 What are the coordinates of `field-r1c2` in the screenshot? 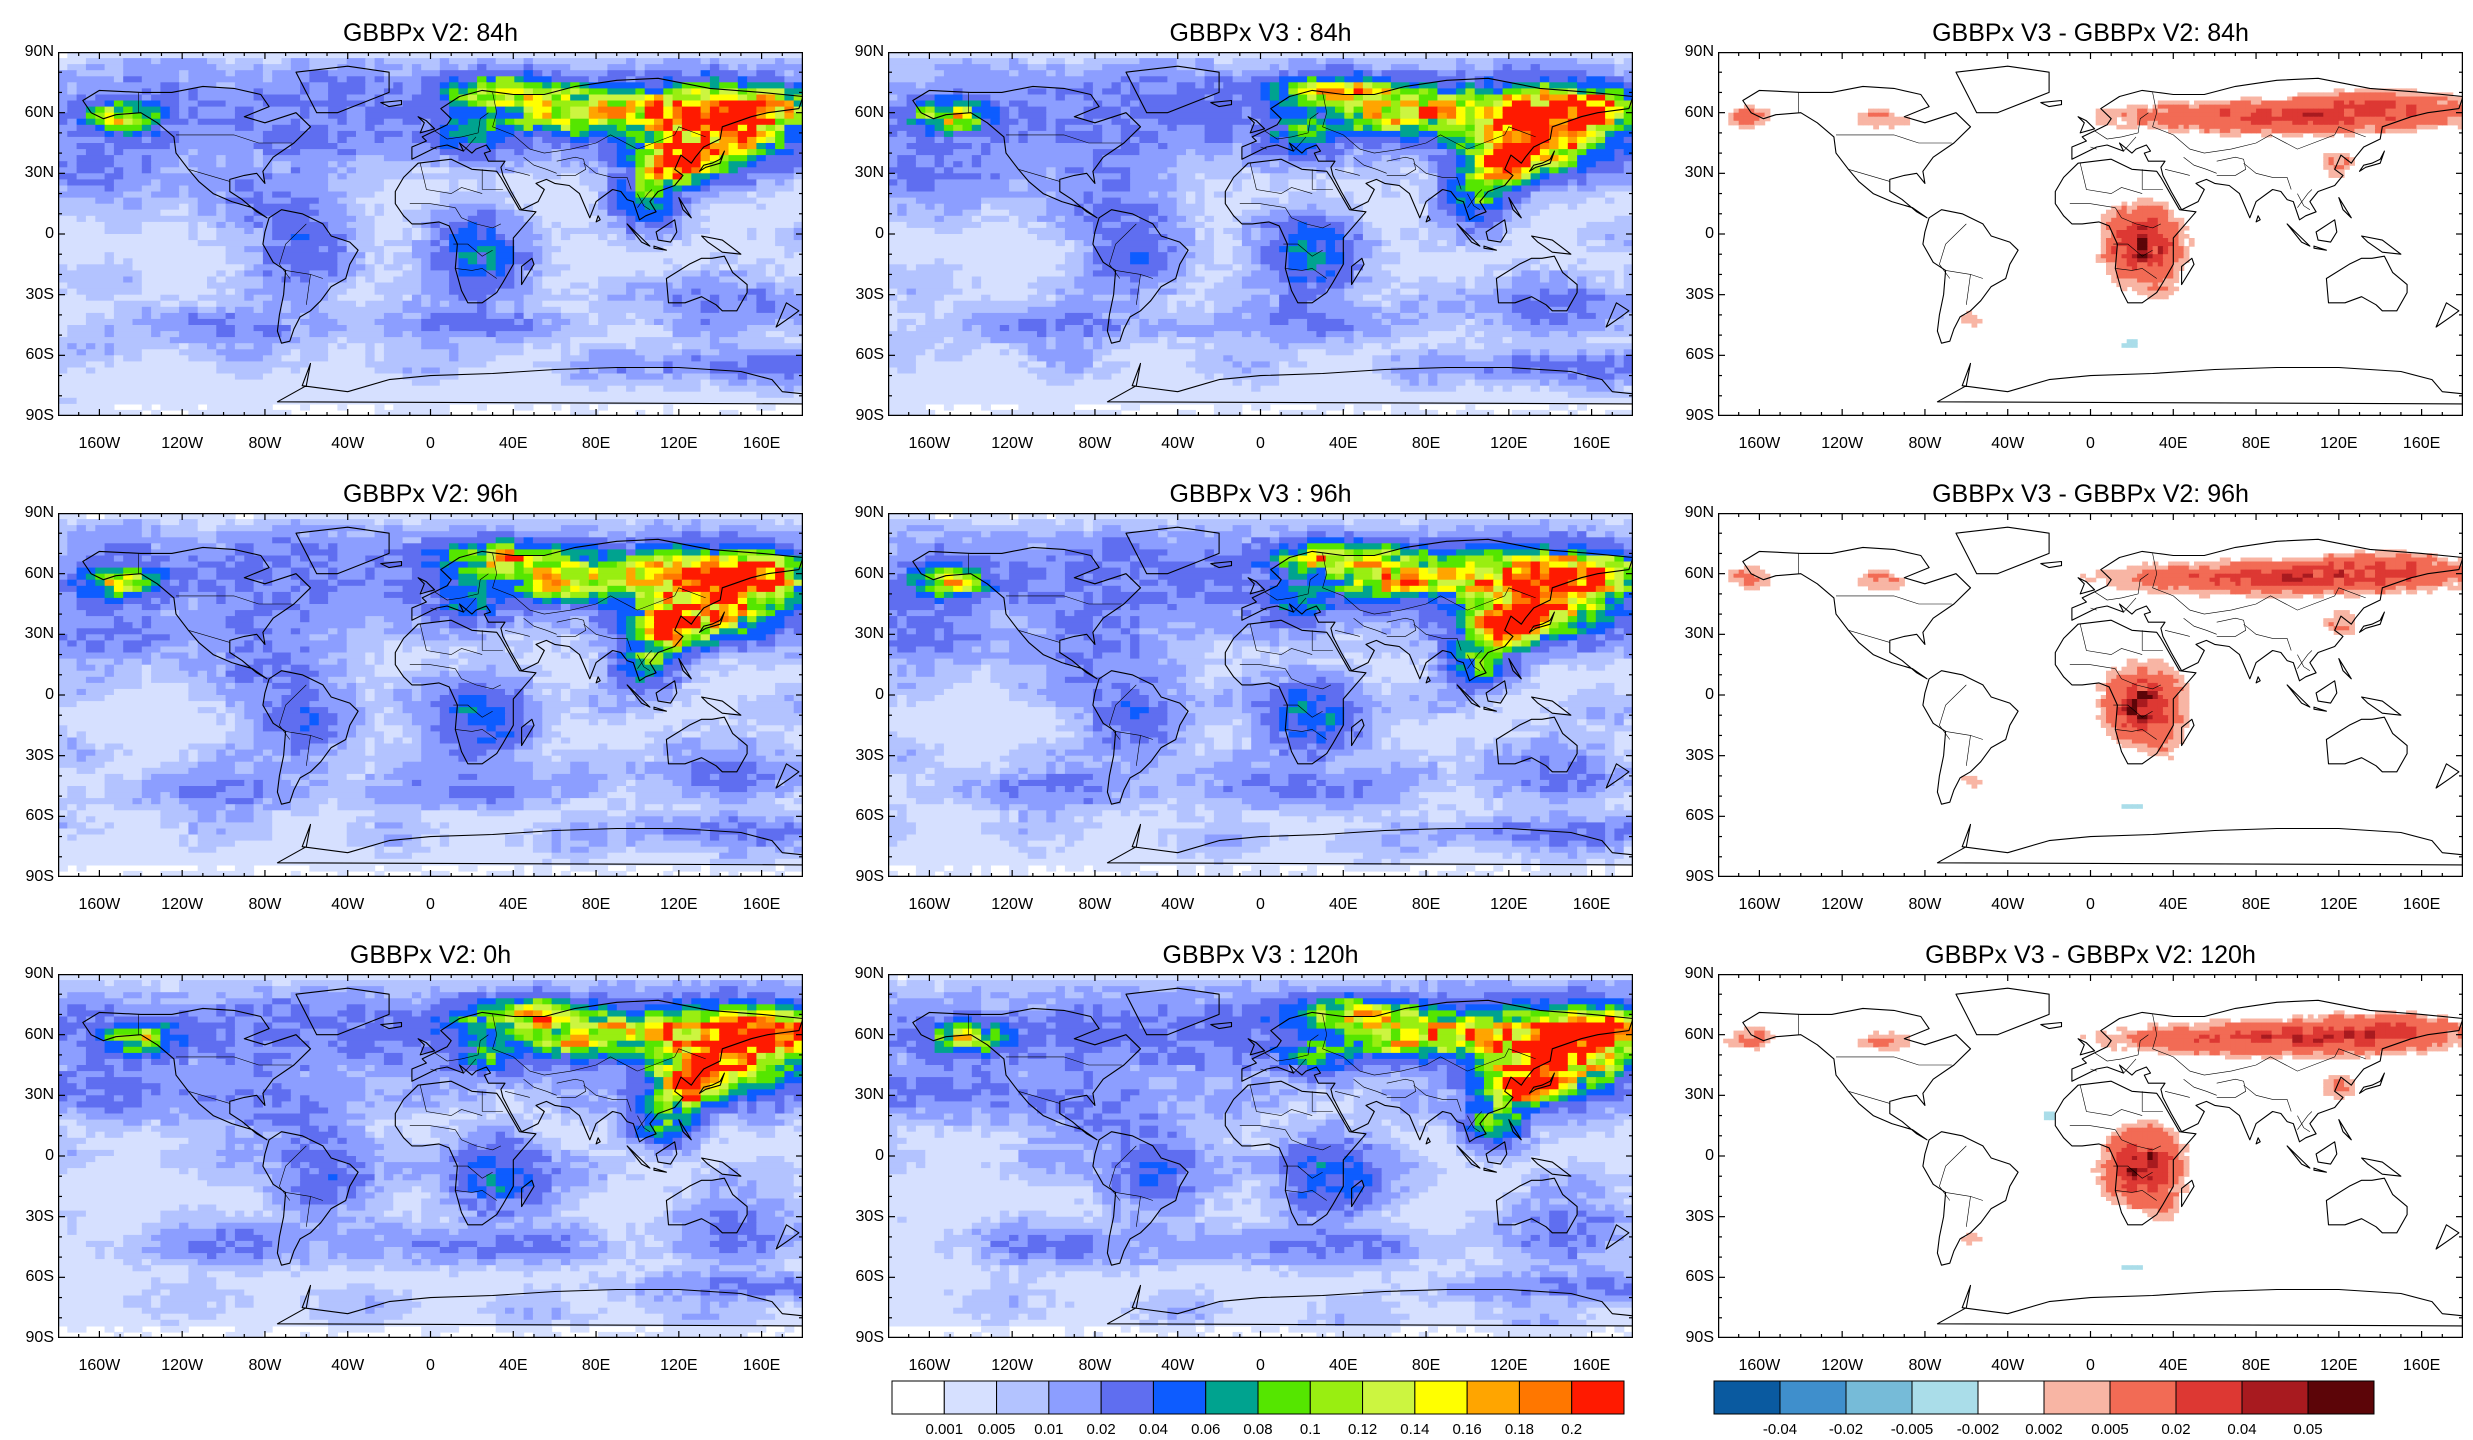 It's located at (1260, 234).